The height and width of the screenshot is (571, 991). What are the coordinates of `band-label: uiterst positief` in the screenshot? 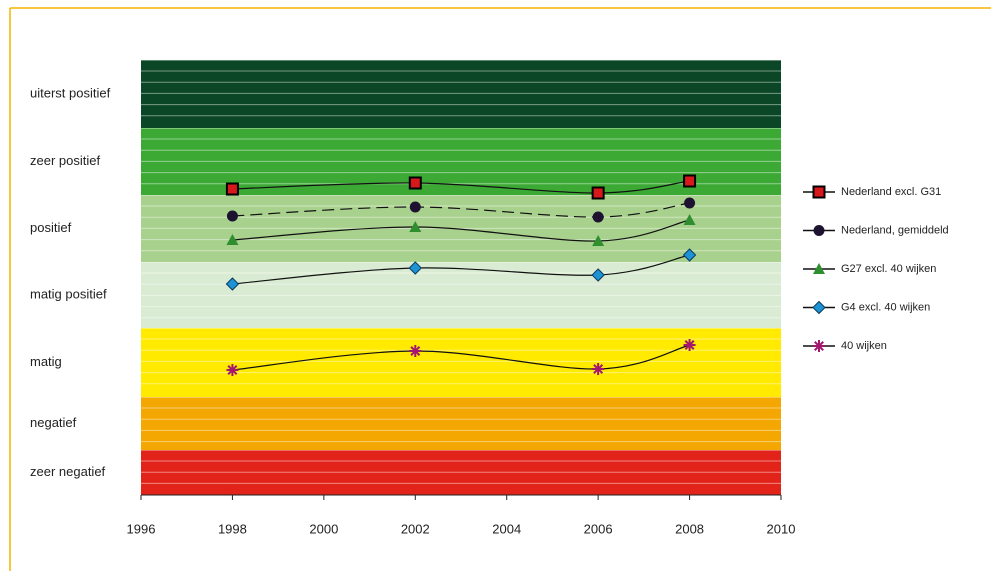 It's located at (70, 92).